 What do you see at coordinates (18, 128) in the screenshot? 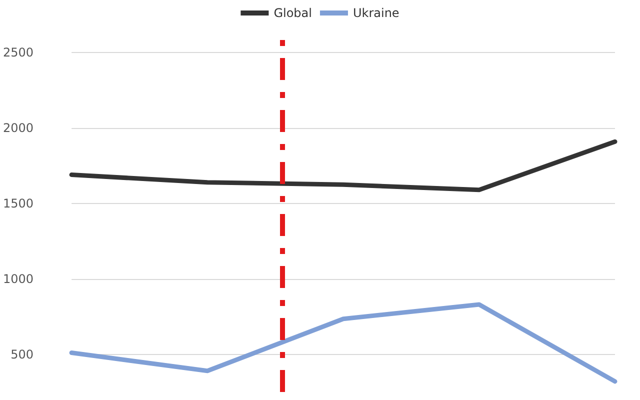
I see `y-tick-label: 2000` at bounding box center [18, 128].